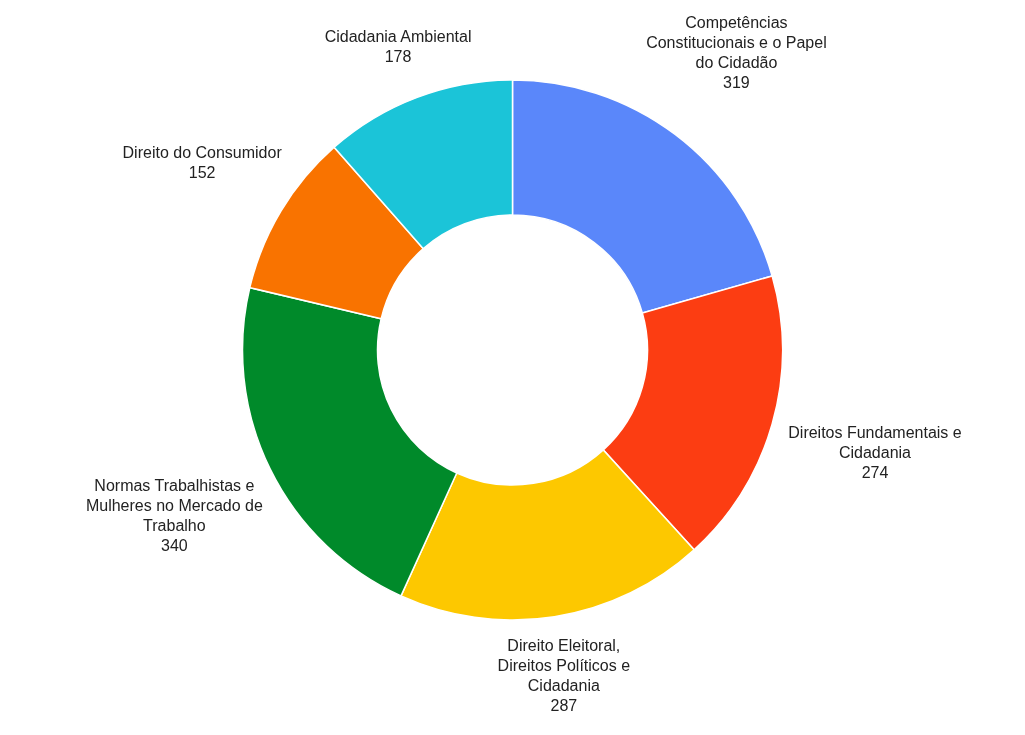 The image size is (1025, 735). I want to click on data-label: 287, so click(564, 706).